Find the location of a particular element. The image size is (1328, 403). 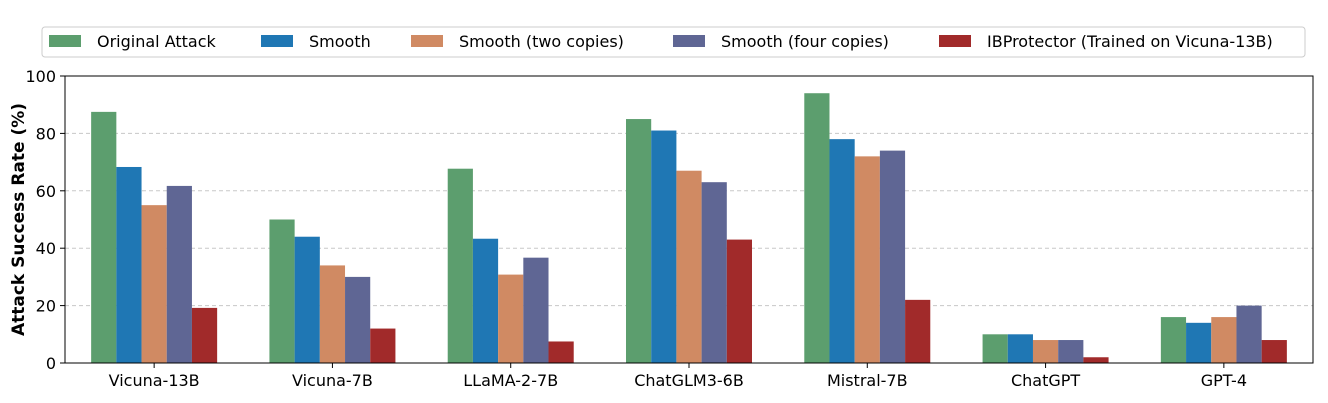

x-tick-label: Vicuna-7B is located at coordinates (332, 380).